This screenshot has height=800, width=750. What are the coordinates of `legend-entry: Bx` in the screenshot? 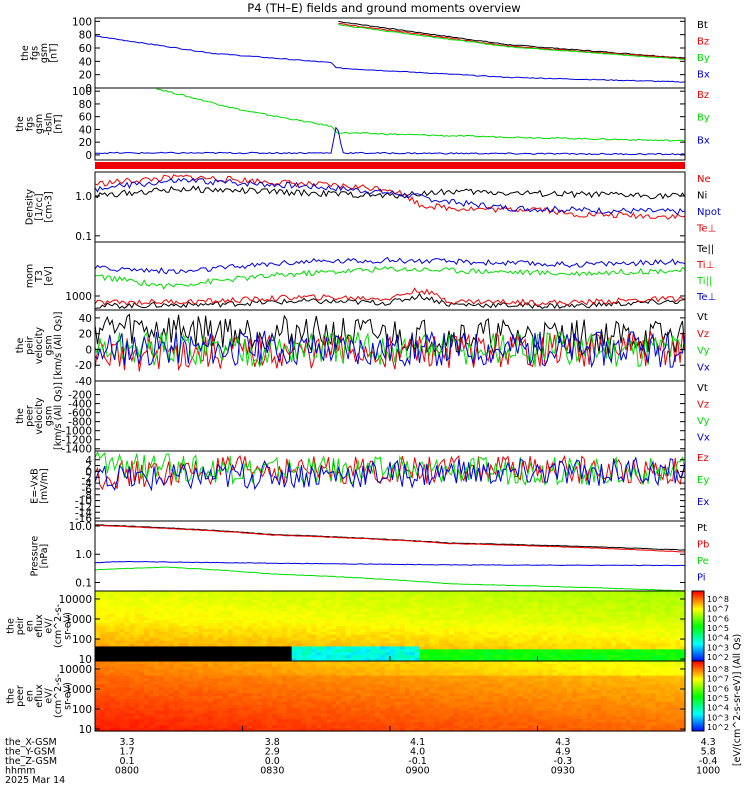 It's located at (703, 75).